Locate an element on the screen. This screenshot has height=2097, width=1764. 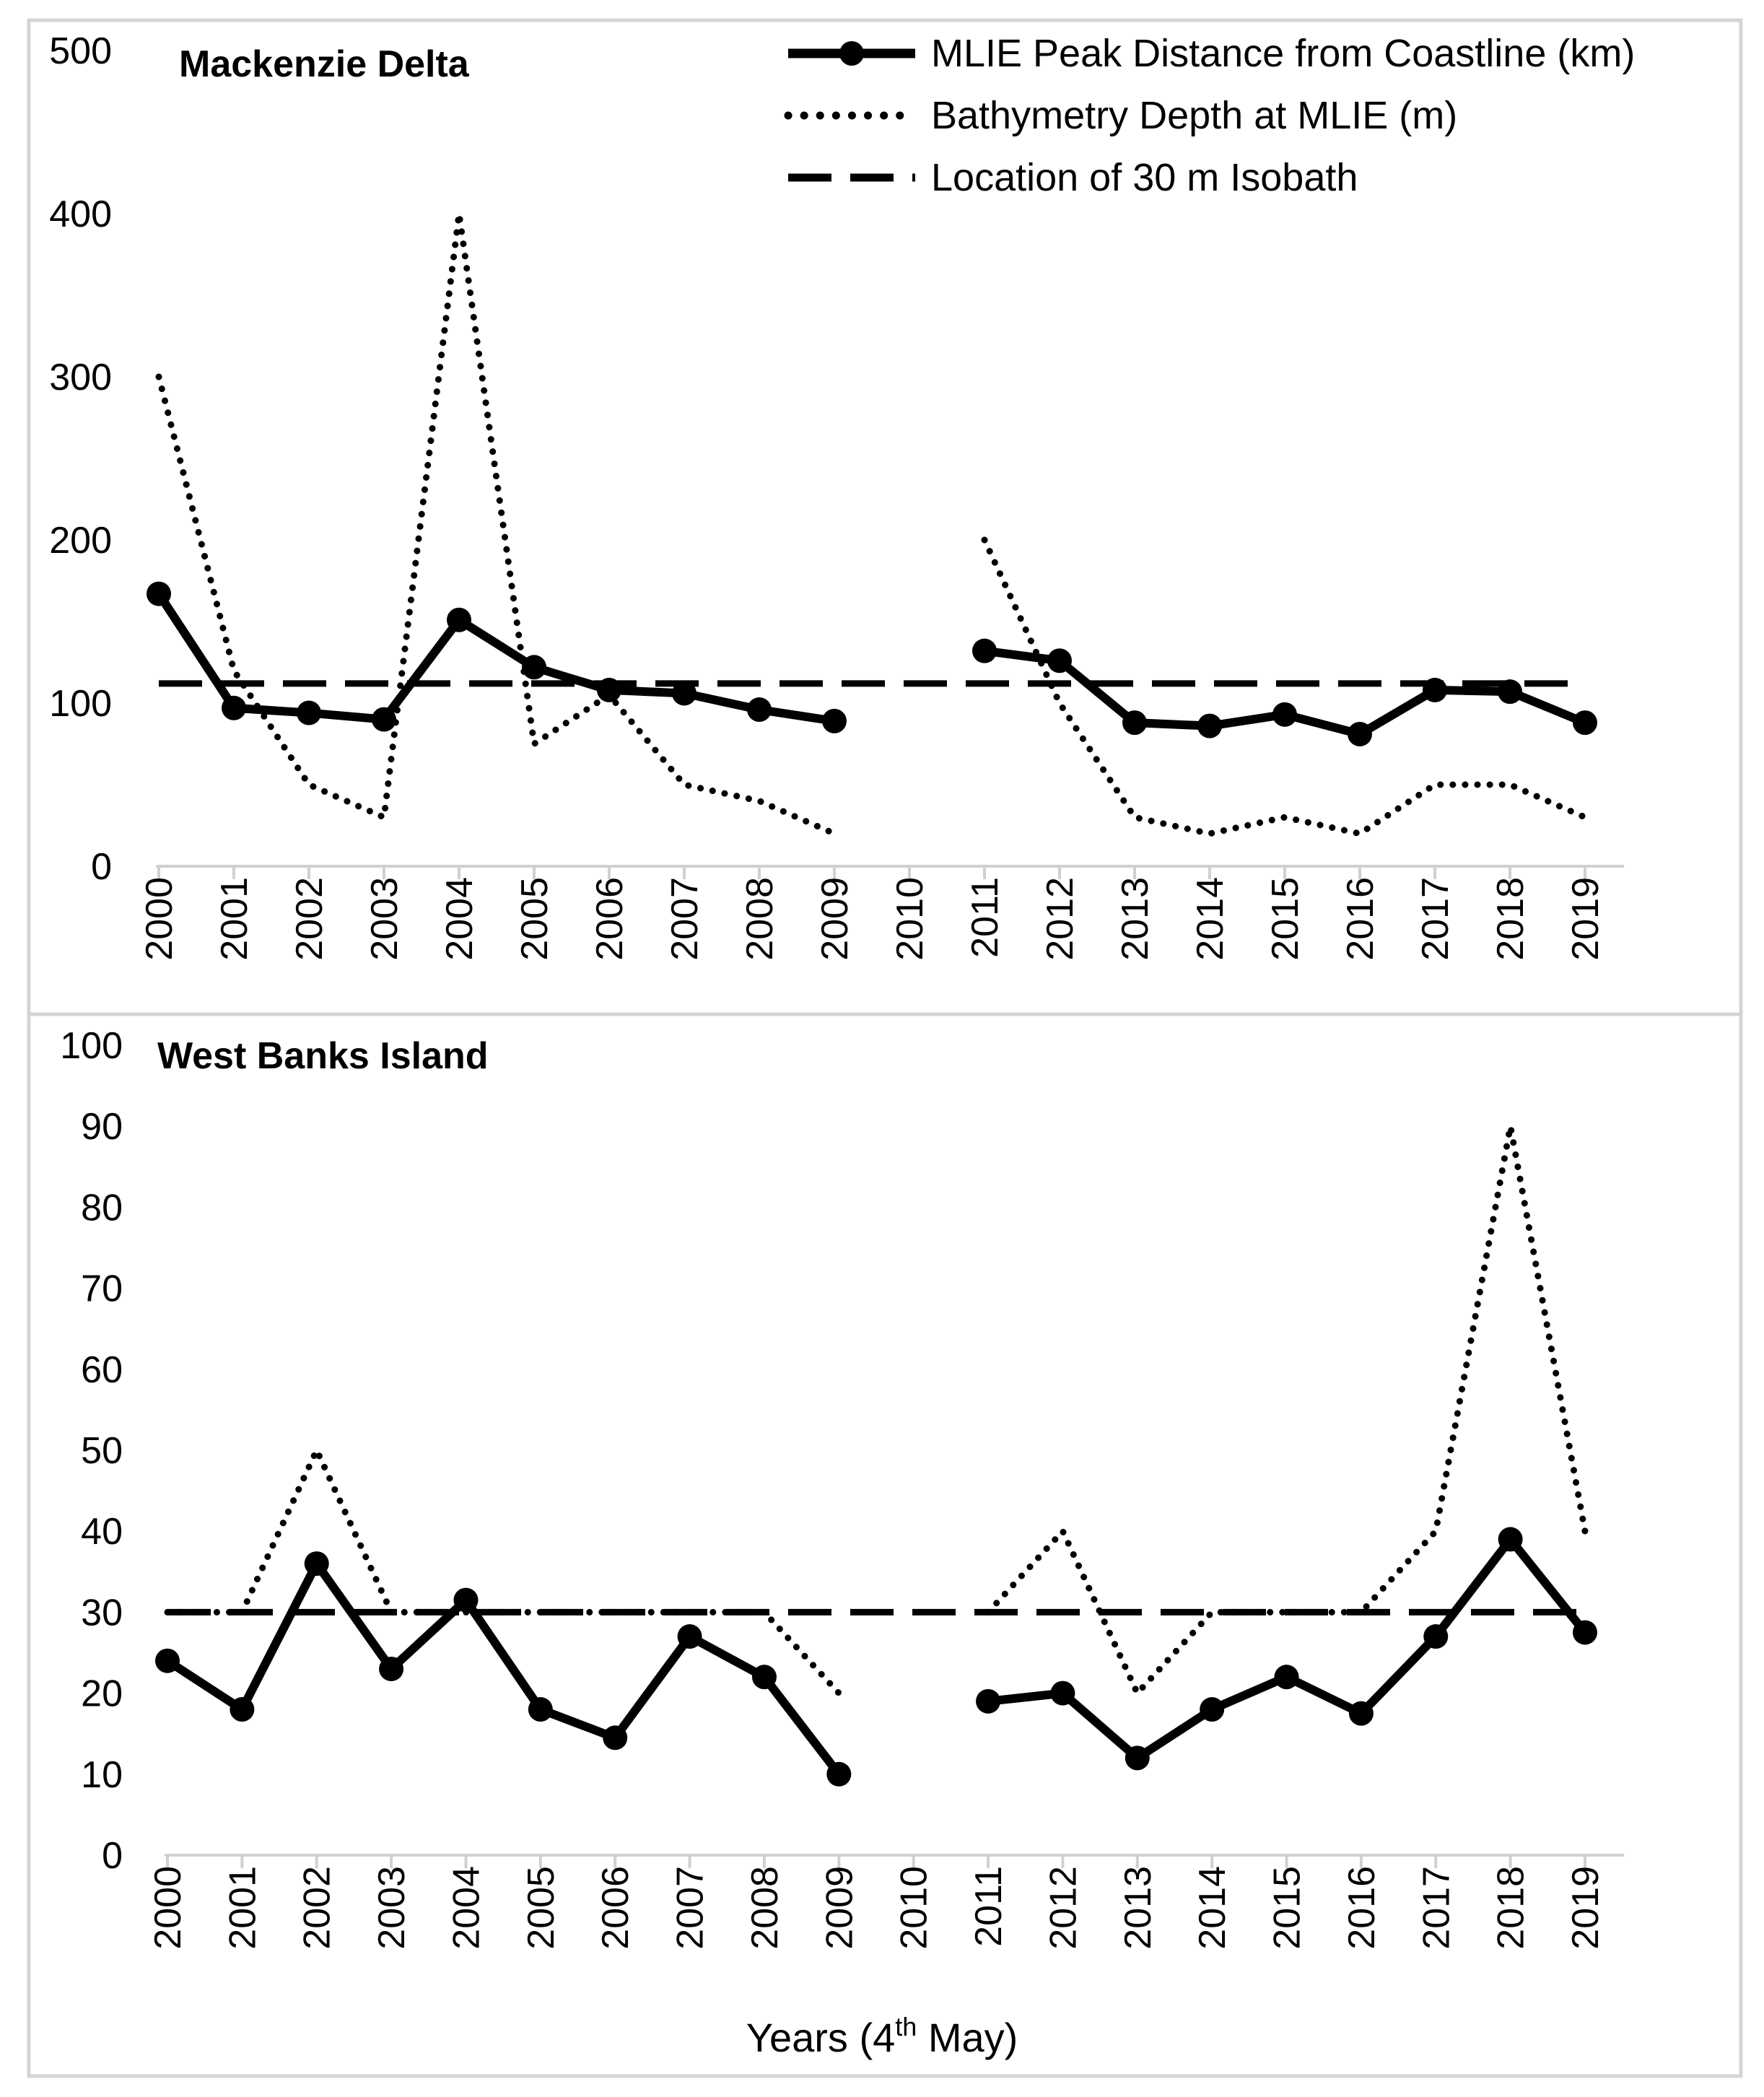
x-tick-label: 2012 is located at coordinates (1063, 1908).